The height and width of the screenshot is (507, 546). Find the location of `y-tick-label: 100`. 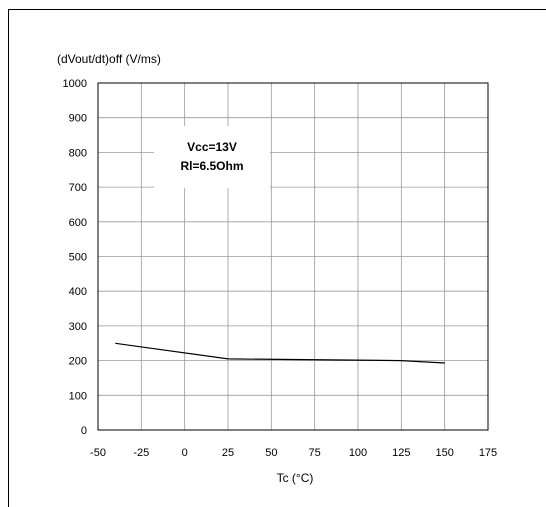

y-tick-label: 100 is located at coordinates (78, 396).